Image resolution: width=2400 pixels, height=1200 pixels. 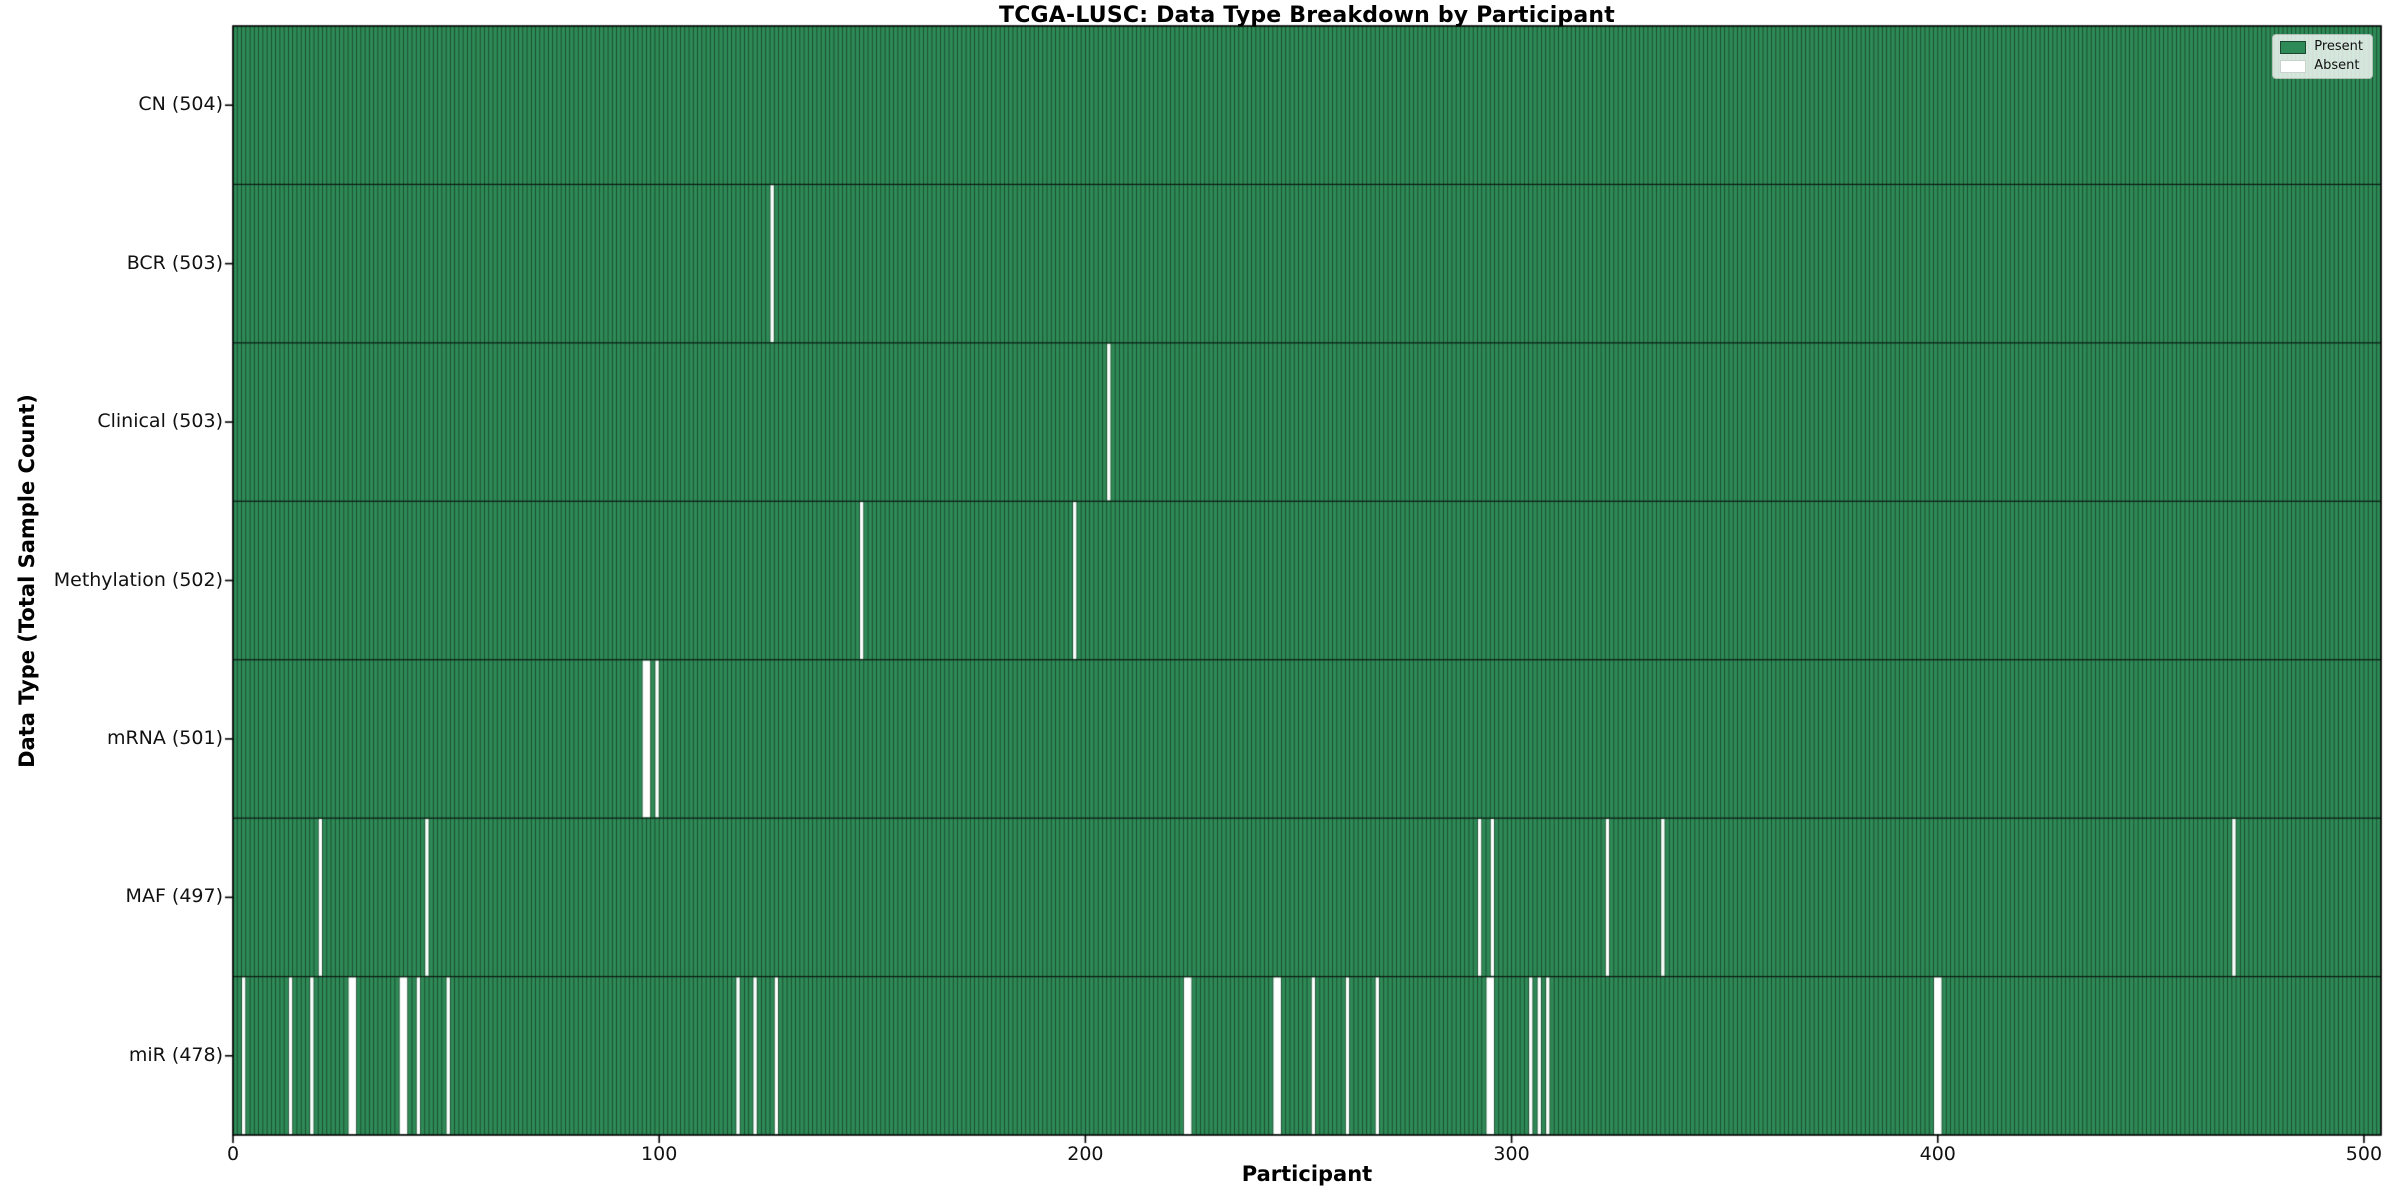 What do you see at coordinates (1307, 1174) in the screenshot?
I see `x-axis-label: Participant` at bounding box center [1307, 1174].